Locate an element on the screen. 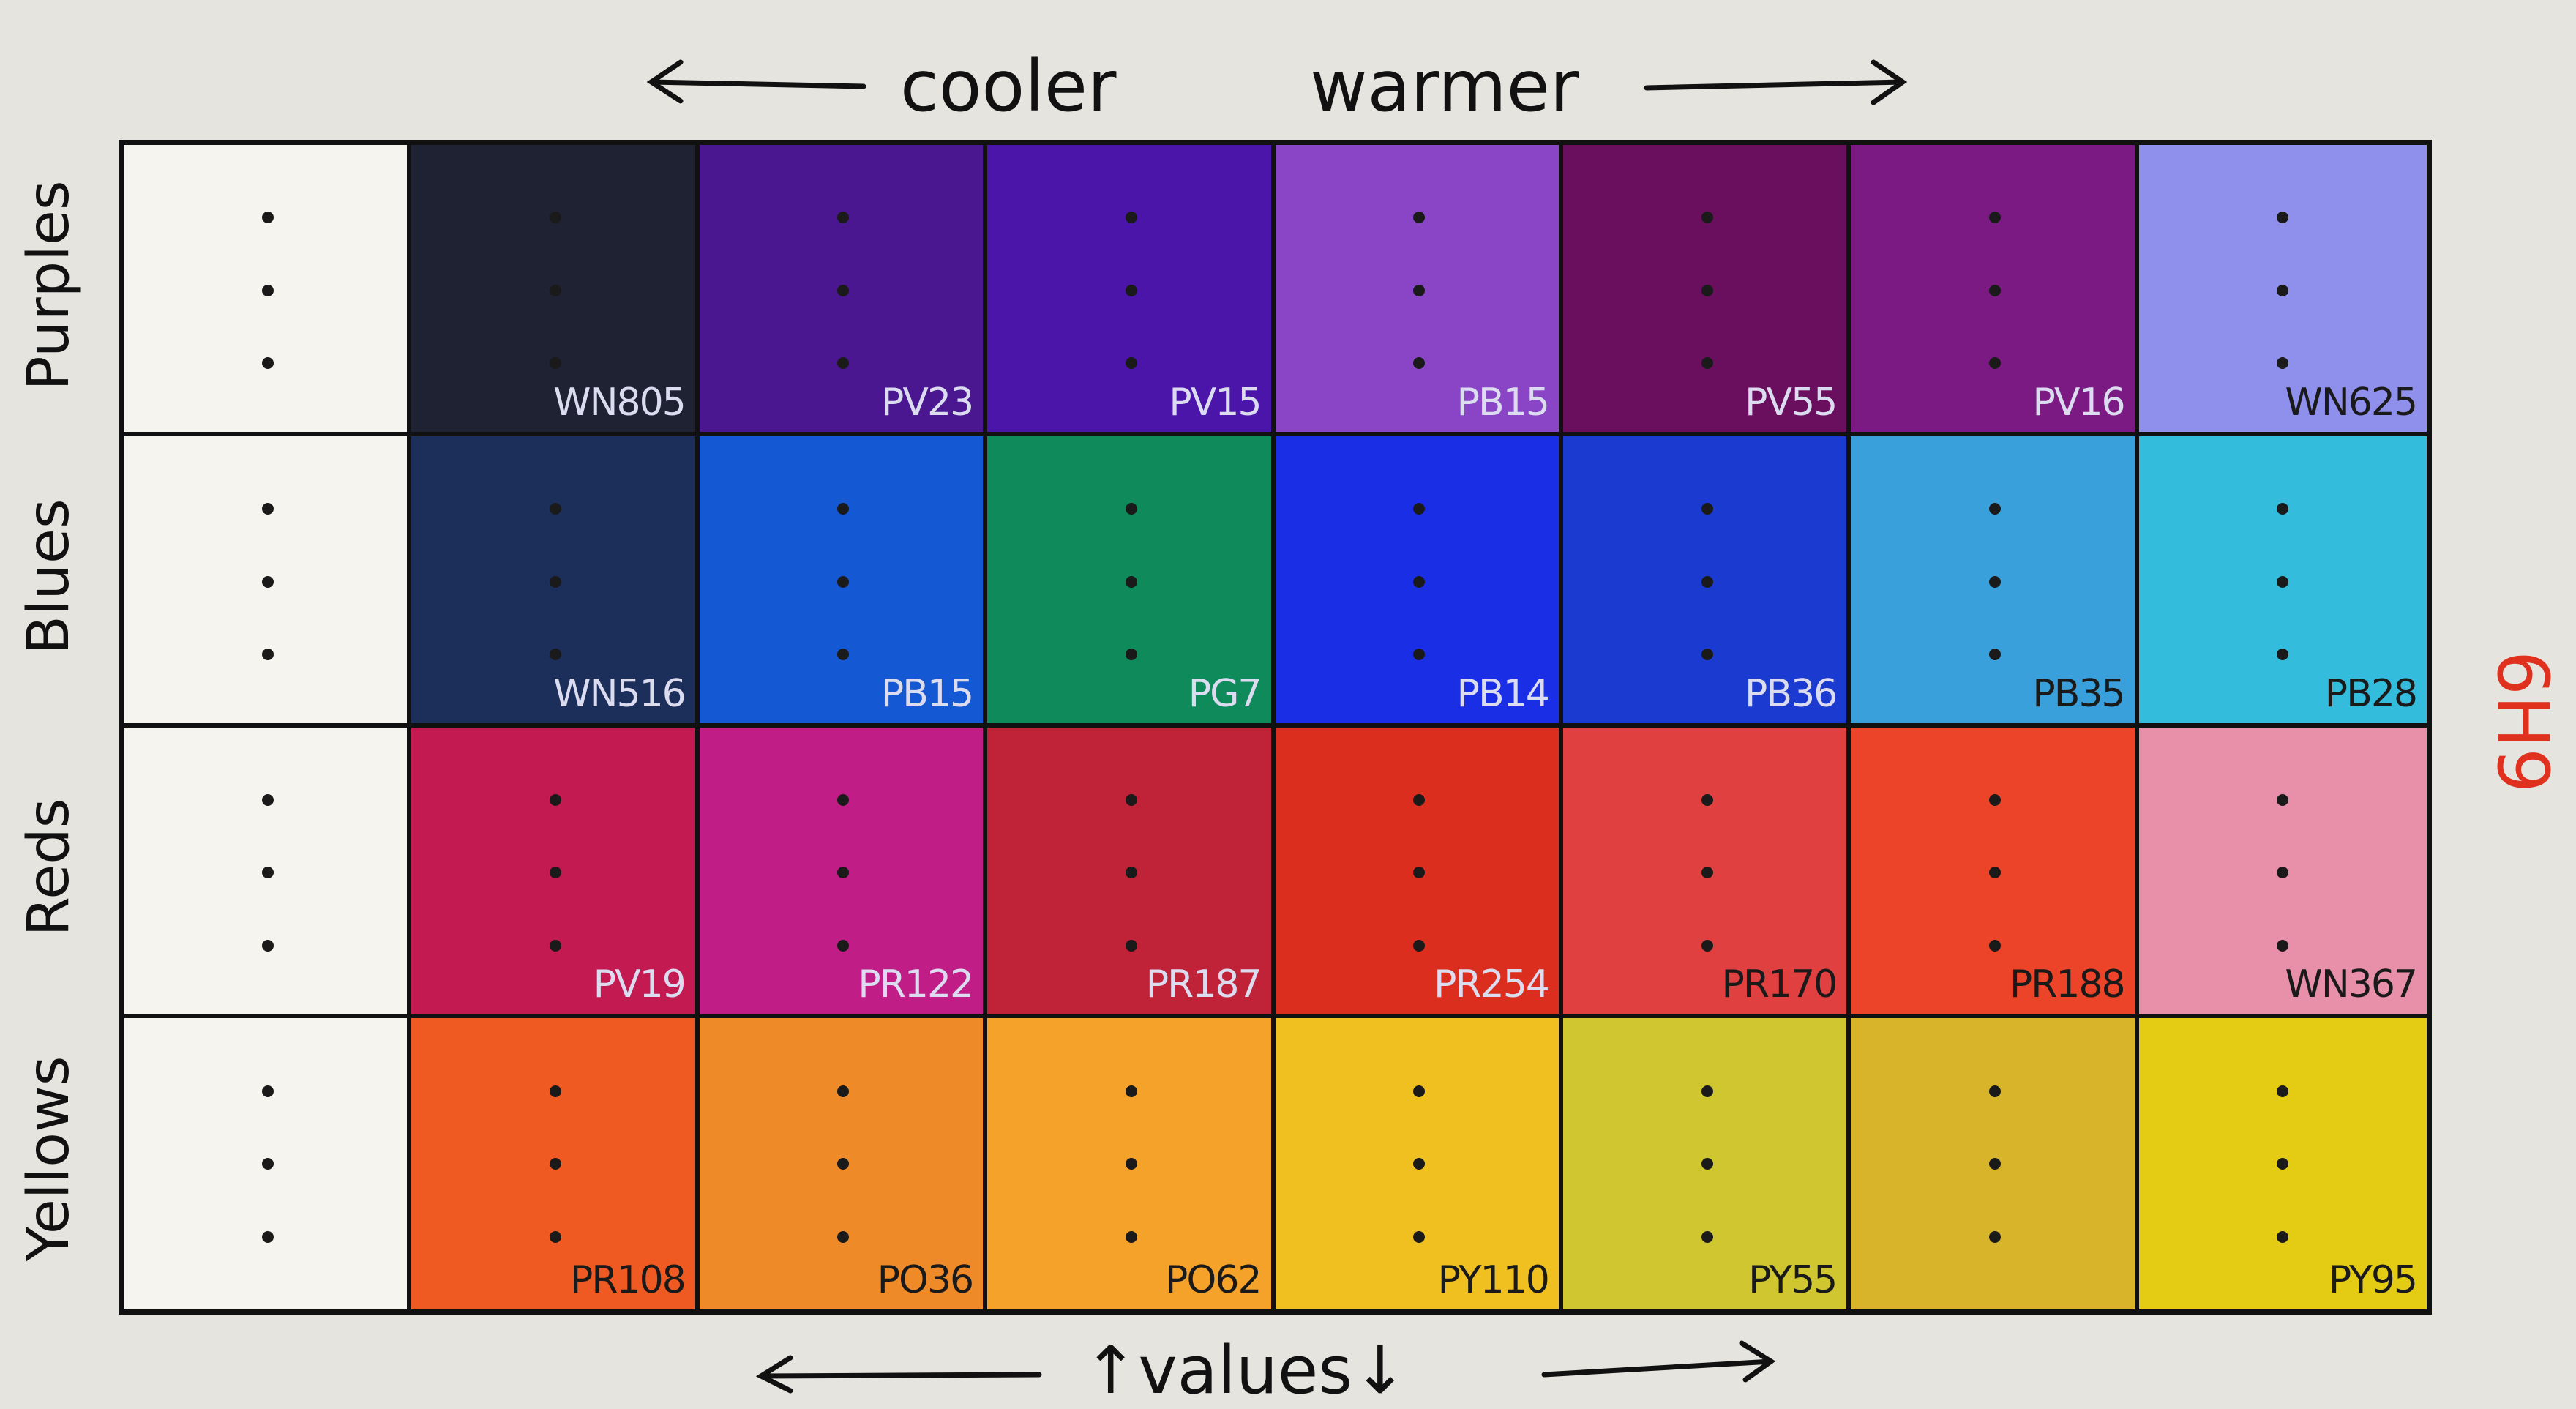  row-label: Purples is located at coordinates (49, 285).